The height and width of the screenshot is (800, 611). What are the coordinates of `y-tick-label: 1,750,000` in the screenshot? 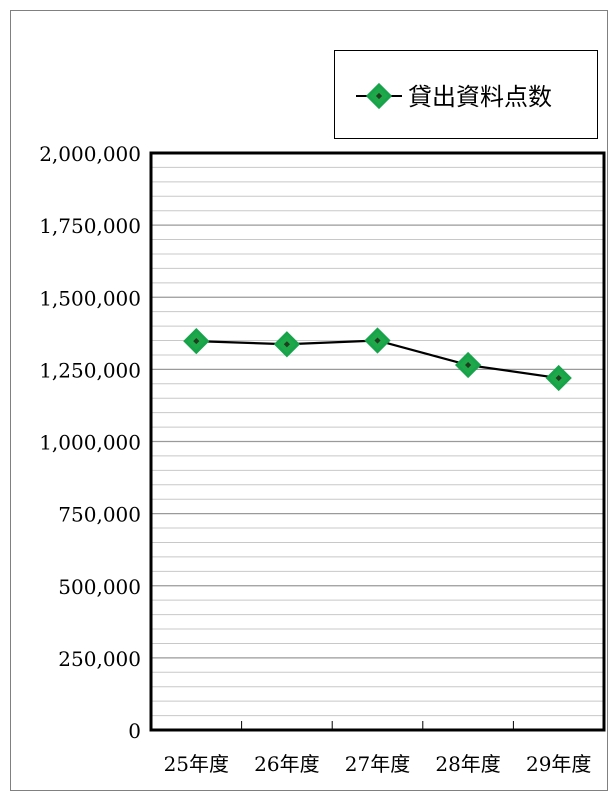 It's located at (90, 226).